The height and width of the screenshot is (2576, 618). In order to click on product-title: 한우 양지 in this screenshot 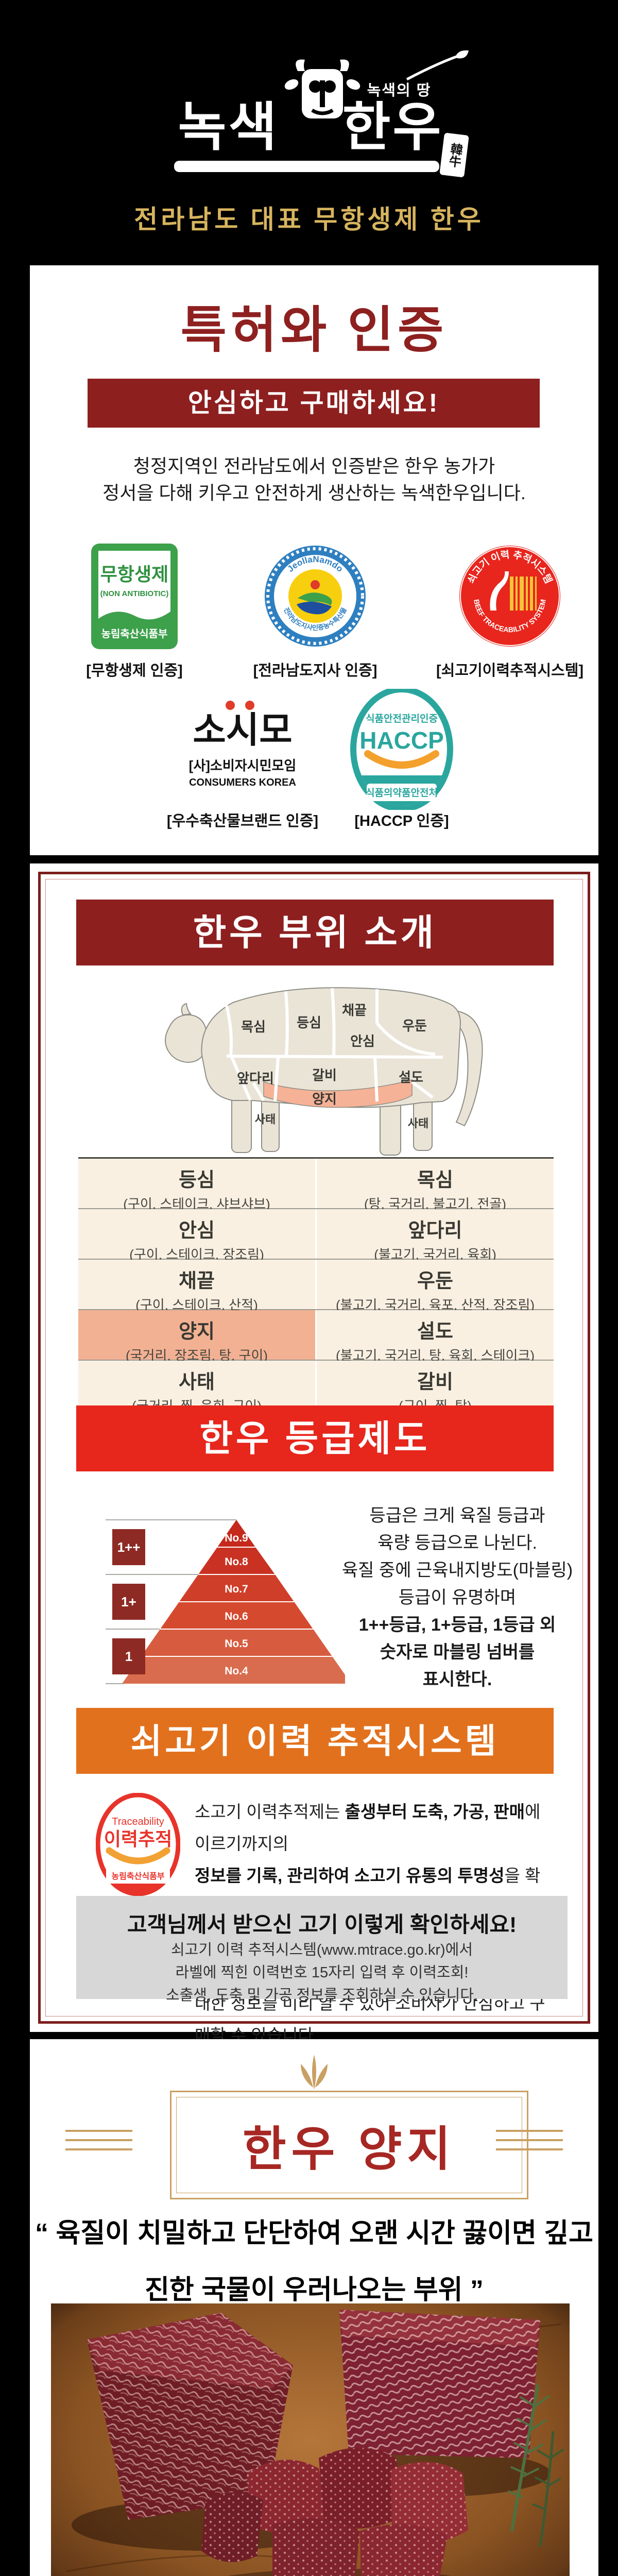, I will do `click(349, 2149)`.